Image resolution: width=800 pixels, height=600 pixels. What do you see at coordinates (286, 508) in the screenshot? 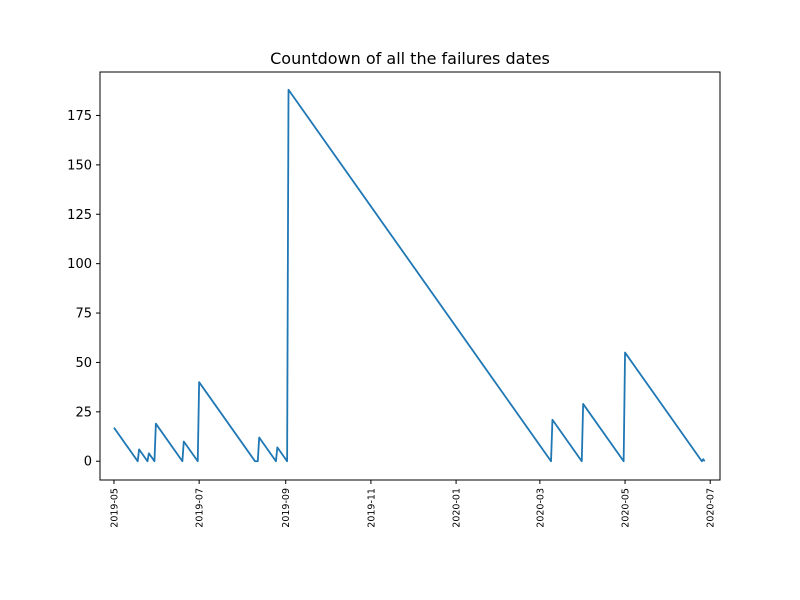
I see `x-tick-label: 2019-09` at bounding box center [286, 508].